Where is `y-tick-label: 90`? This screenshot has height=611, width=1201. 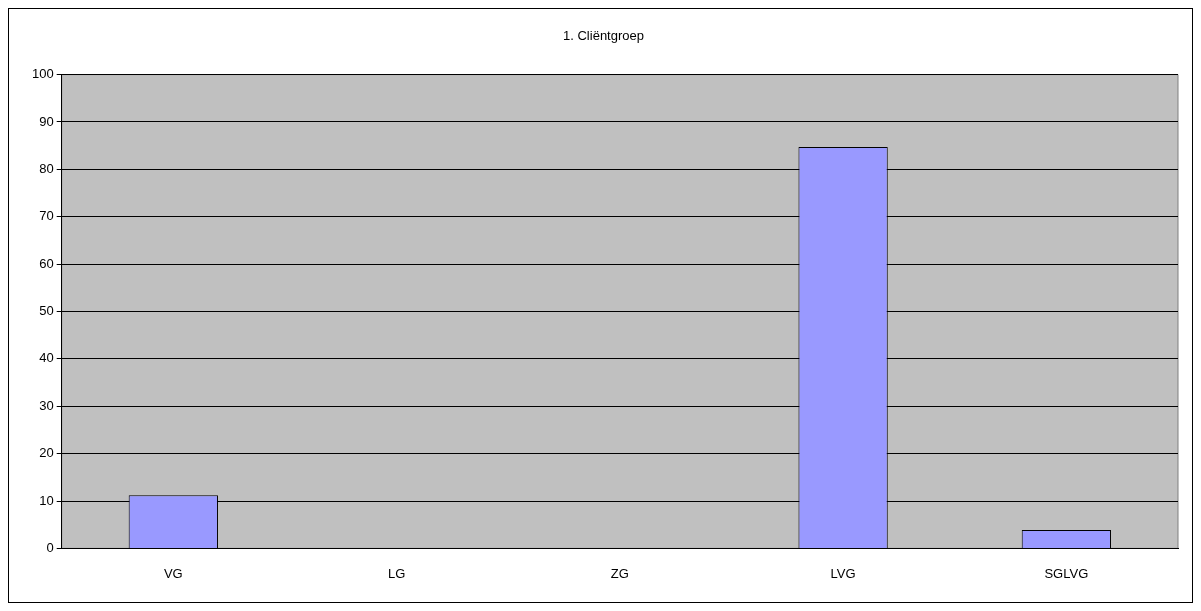 y-tick-label: 90 is located at coordinates (46, 121).